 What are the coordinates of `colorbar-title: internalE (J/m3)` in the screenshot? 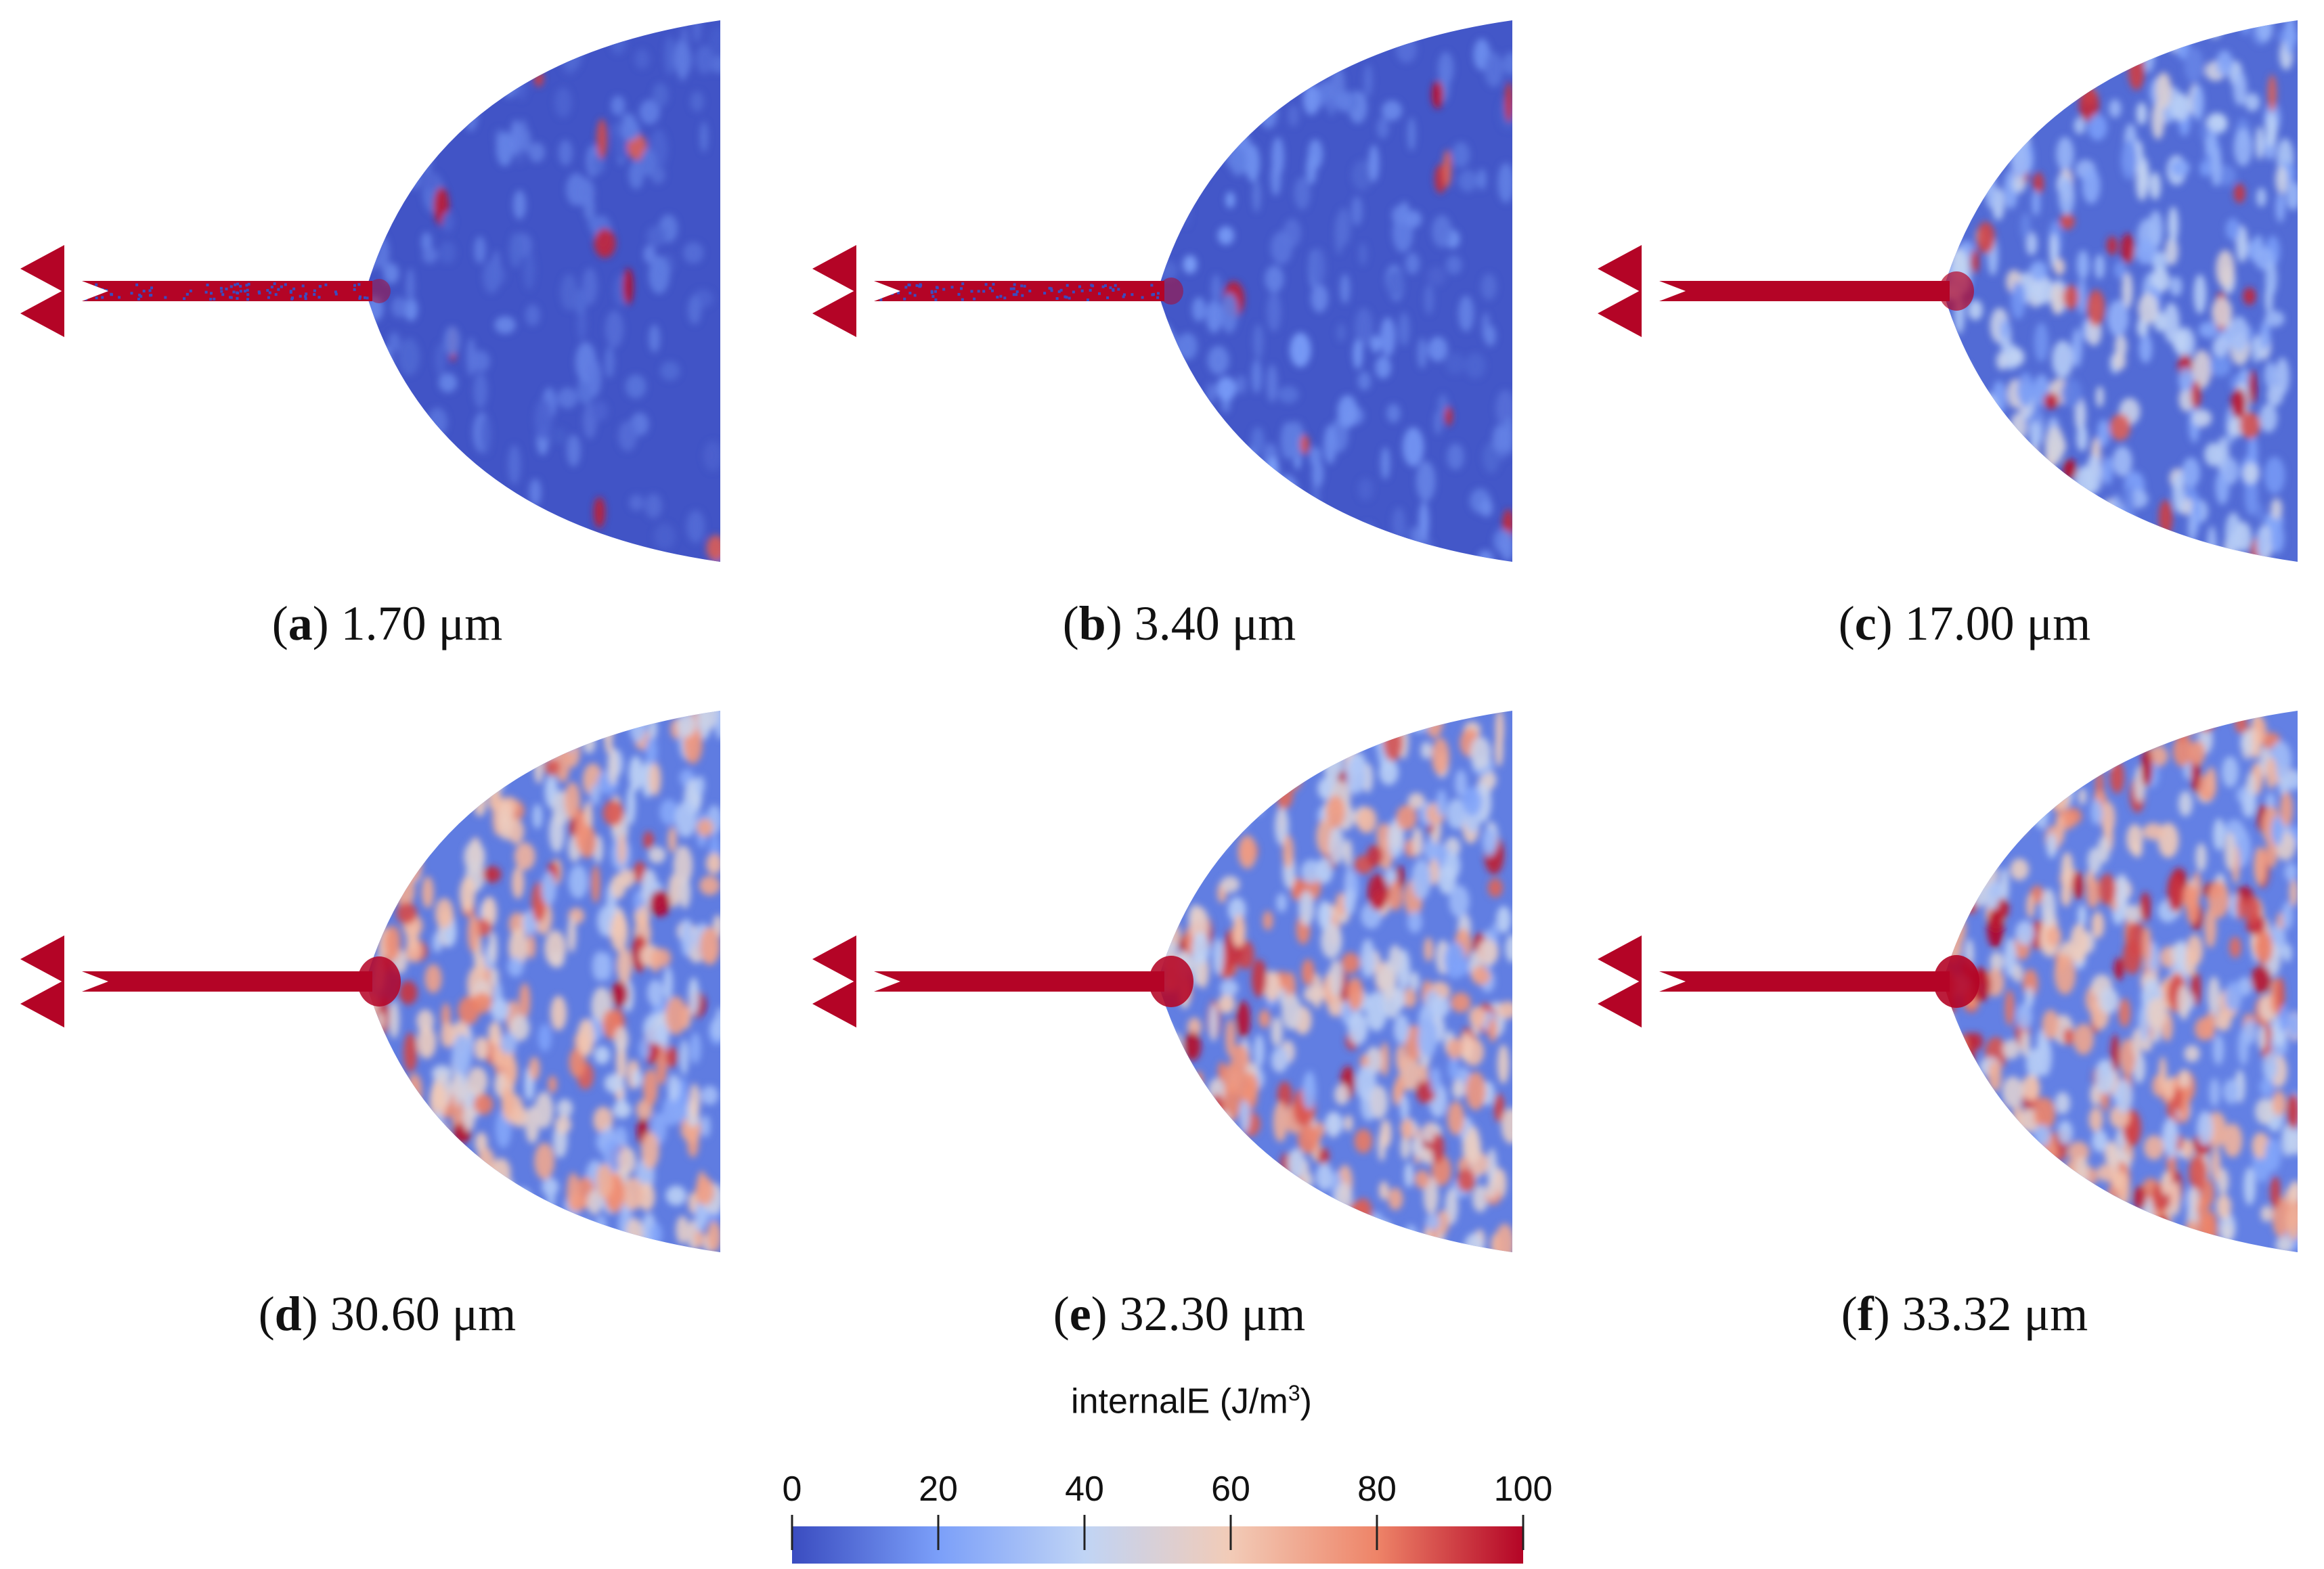 It's located at (1191, 1401).